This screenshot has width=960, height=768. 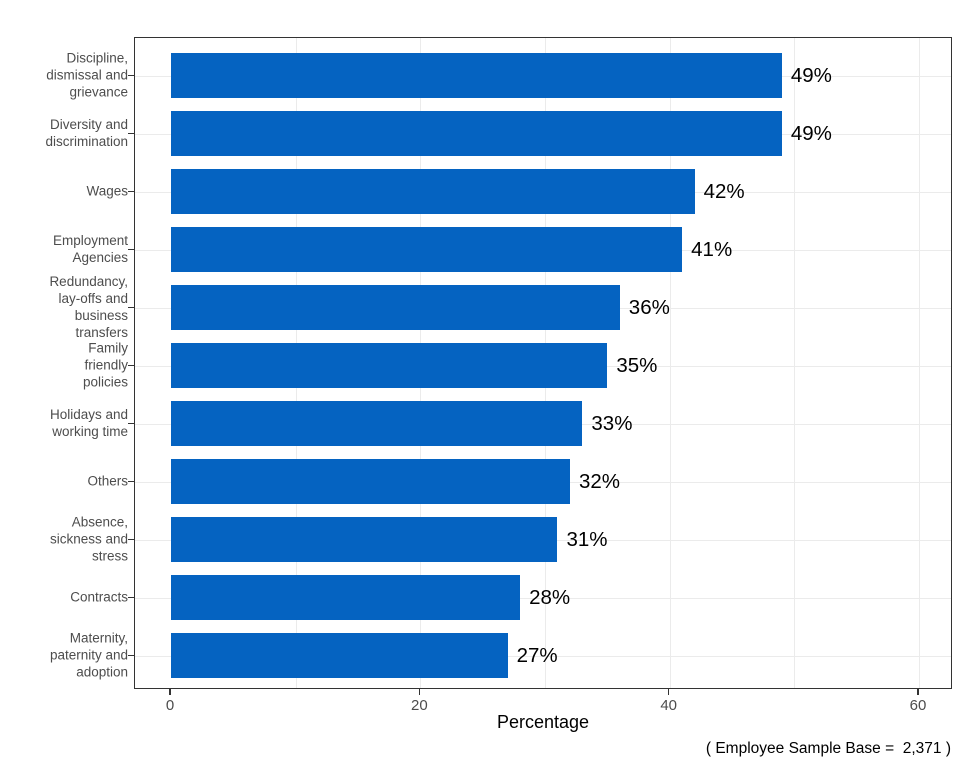 I want to click on y-axis-category-label-line: grievance, so click(x=98, y=91).